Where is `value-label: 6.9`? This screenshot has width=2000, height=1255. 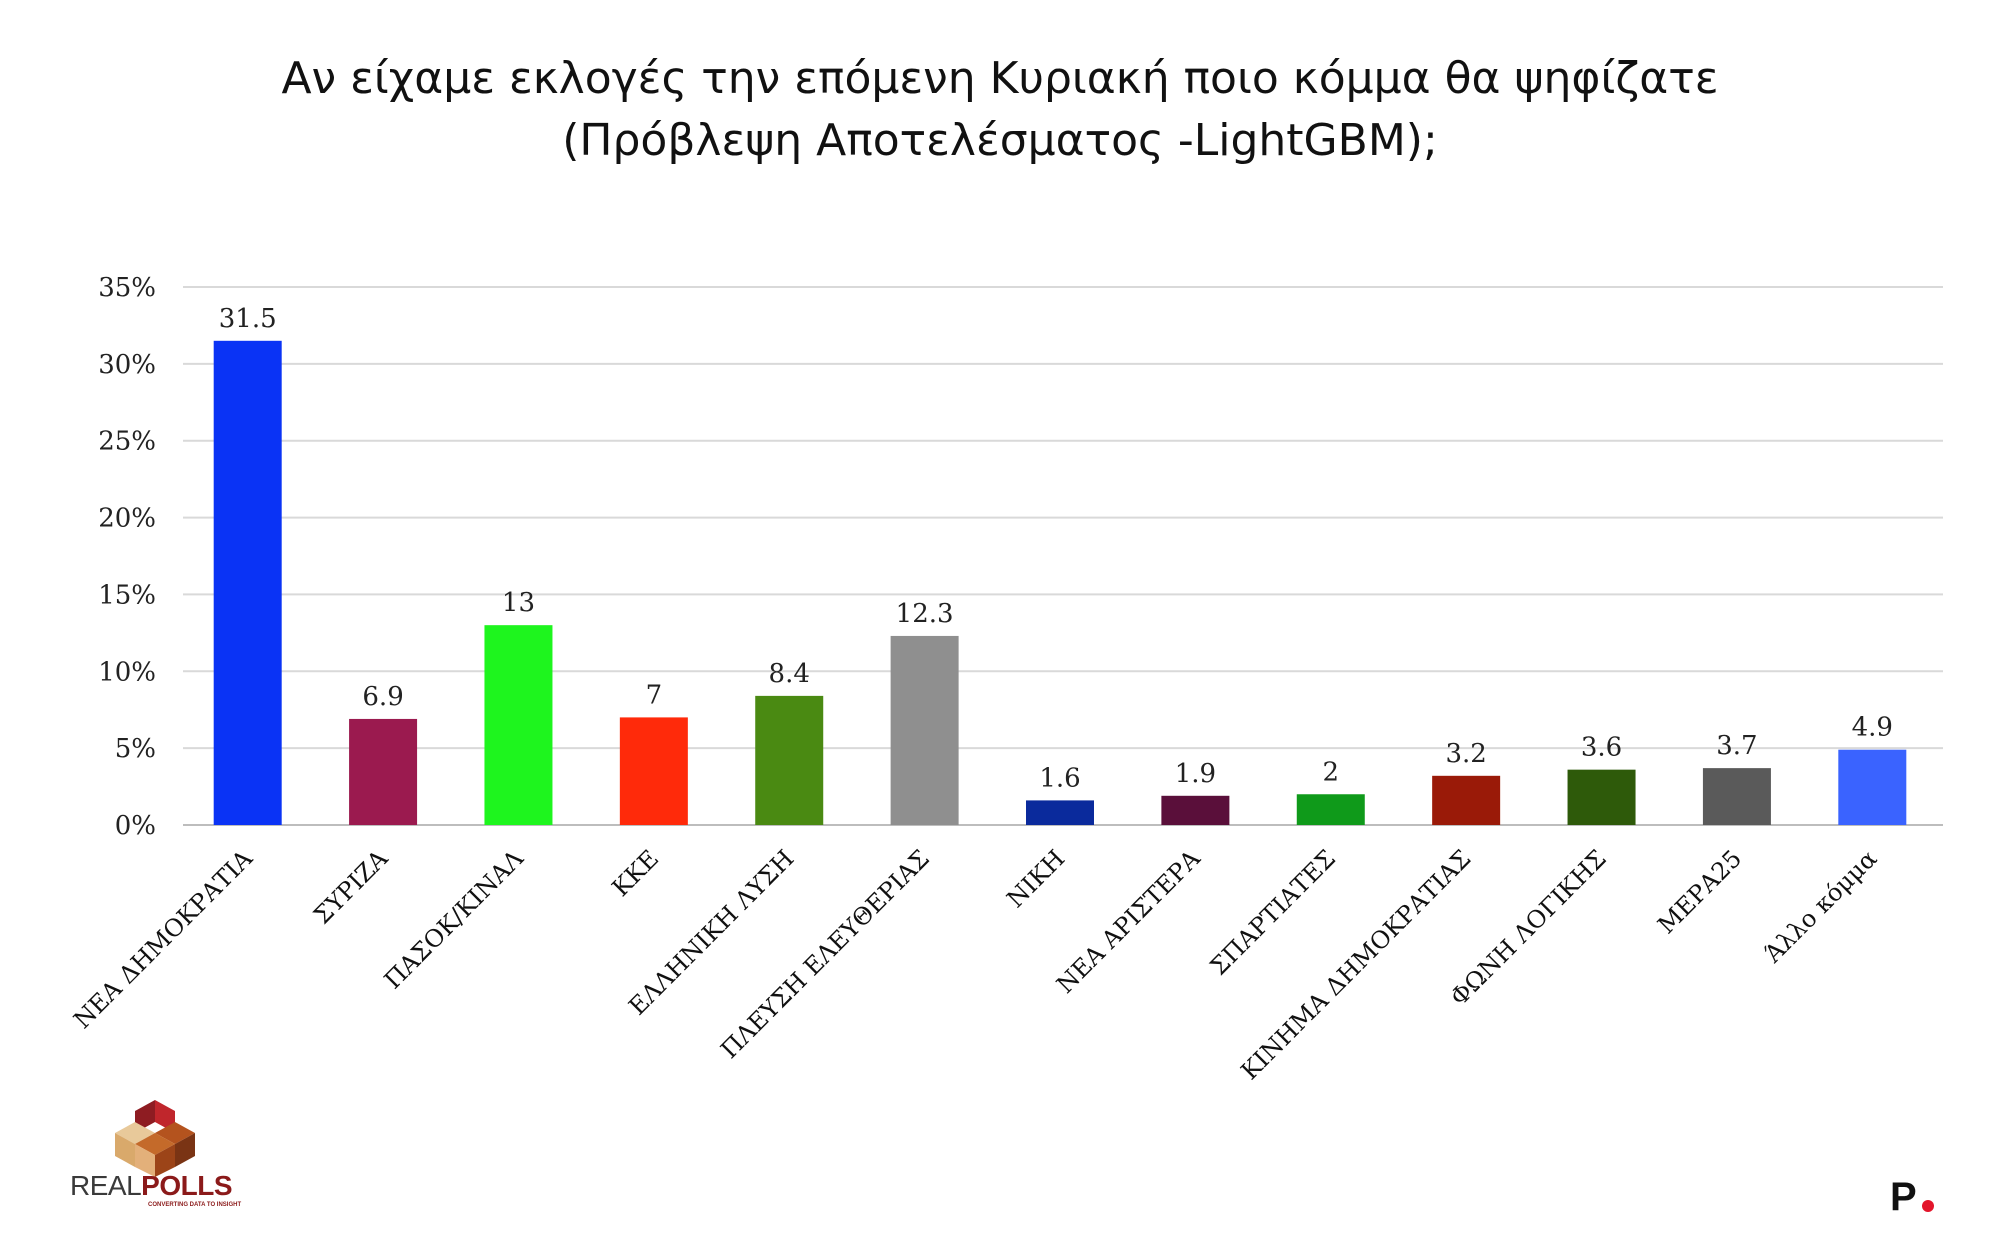 value-label: 6.9 is located at coordinates (382, 697).